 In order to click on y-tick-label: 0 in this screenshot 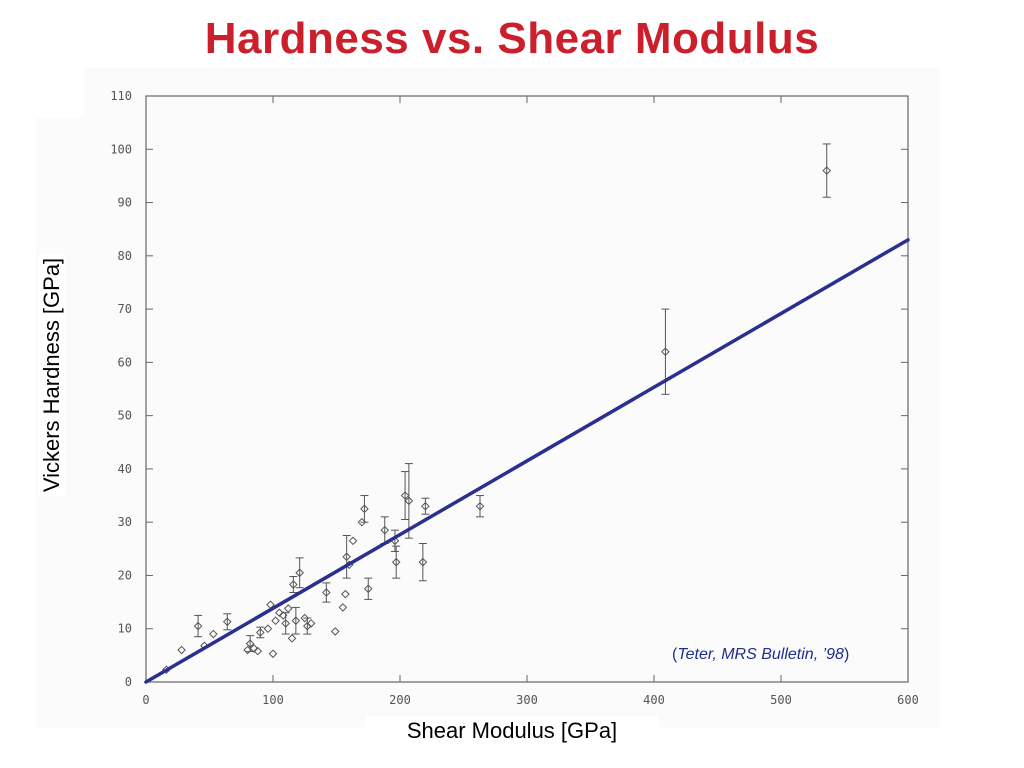, I will do `click(128, 682)`.